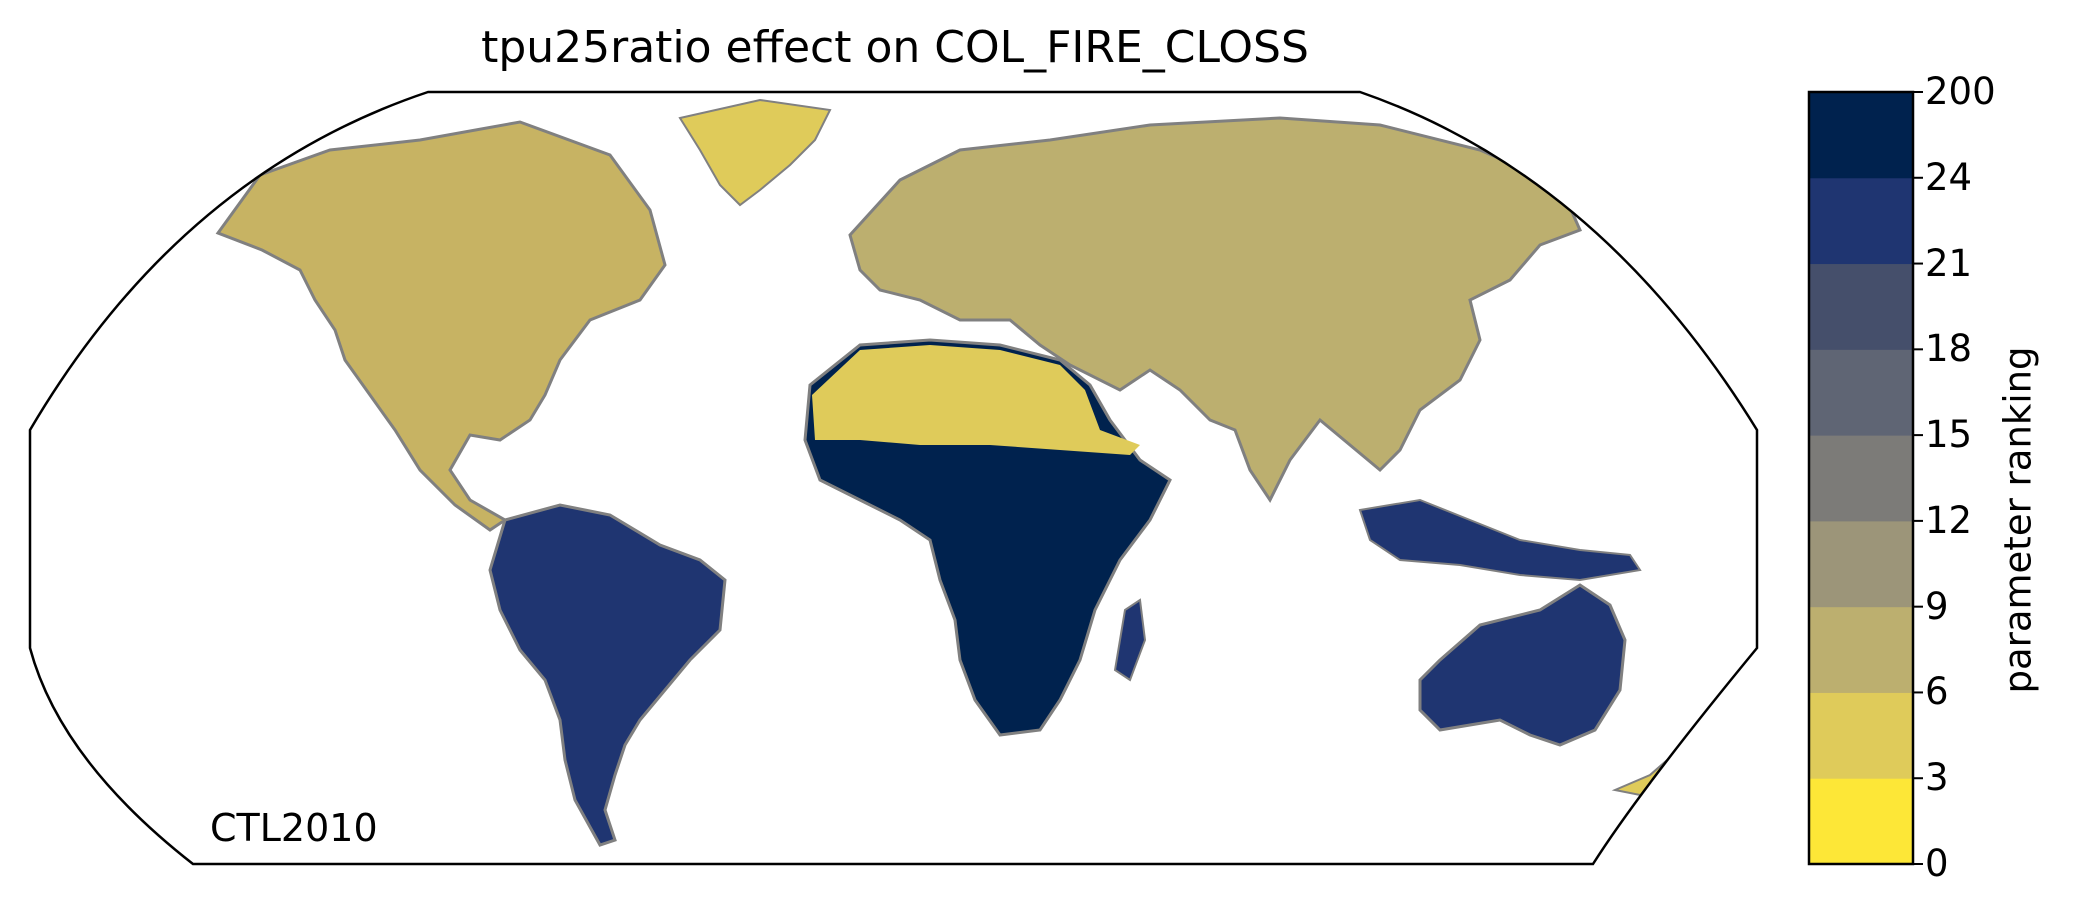 The width and height of the screenshot is (2085, 918). I want to click on colorbar-tick-label: 200, so click(1960, 91).